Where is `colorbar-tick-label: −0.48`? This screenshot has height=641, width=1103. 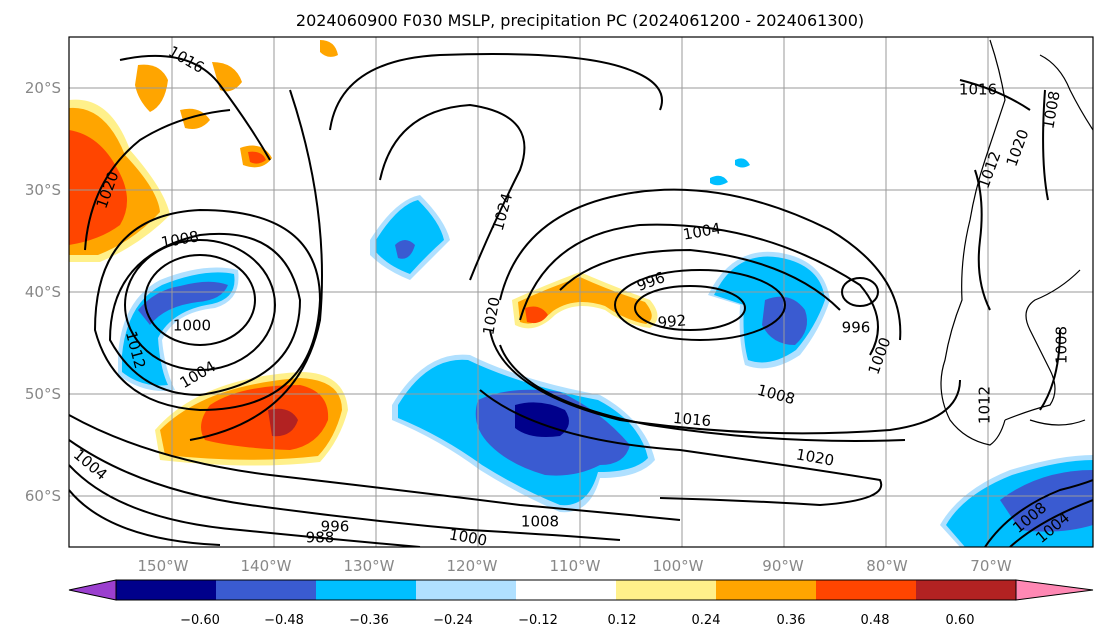
colorbar-tick-label: −0.48 is located at coordinates (284, 620).